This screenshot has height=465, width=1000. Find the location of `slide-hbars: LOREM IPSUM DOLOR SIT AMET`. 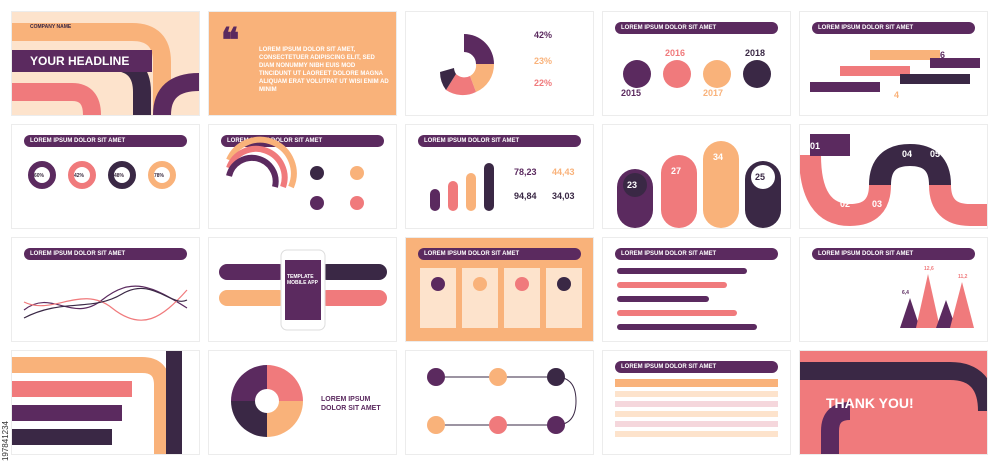

slide-hbars: LOREM IPSUM DOLOR SIT AMET is located at coordinates (696, 289).